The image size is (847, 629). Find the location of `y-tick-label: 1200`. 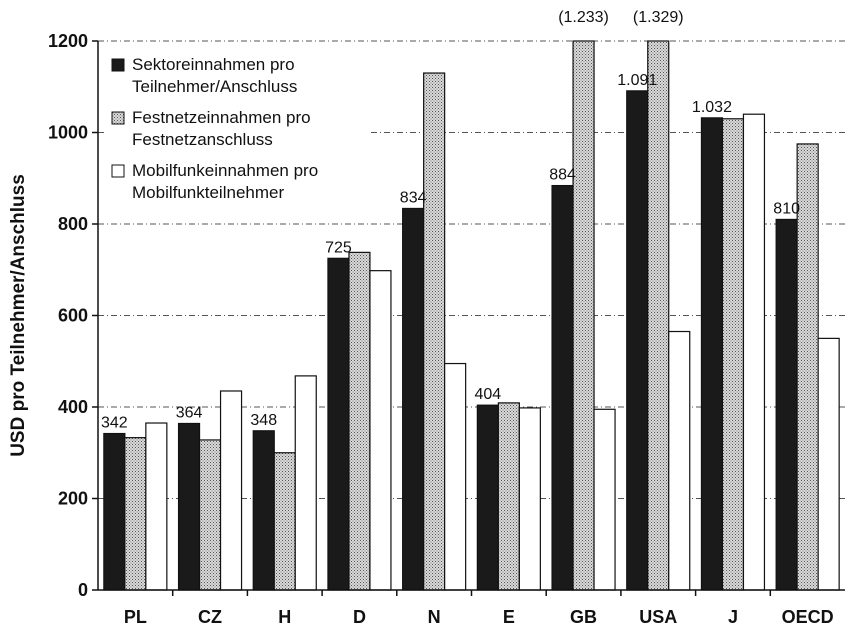

y-tick-label: 1200 is located at coordinates (68, 41).